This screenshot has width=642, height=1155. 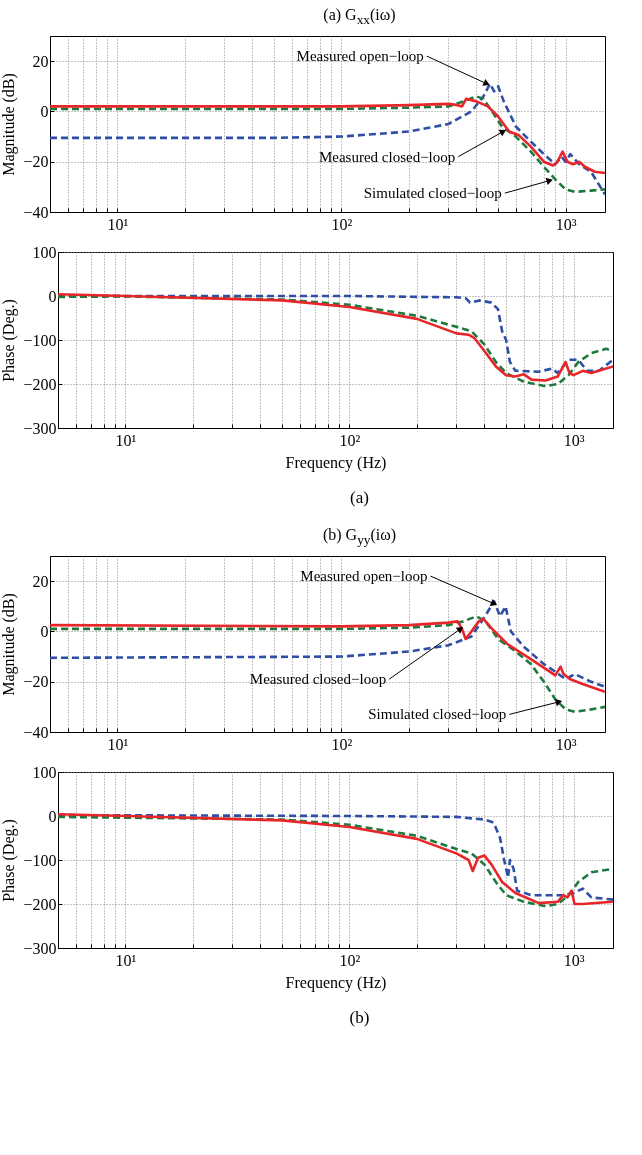 I want to click on chart-title: (b) G$_{yy}$(iω), so click(x=359, y=536).